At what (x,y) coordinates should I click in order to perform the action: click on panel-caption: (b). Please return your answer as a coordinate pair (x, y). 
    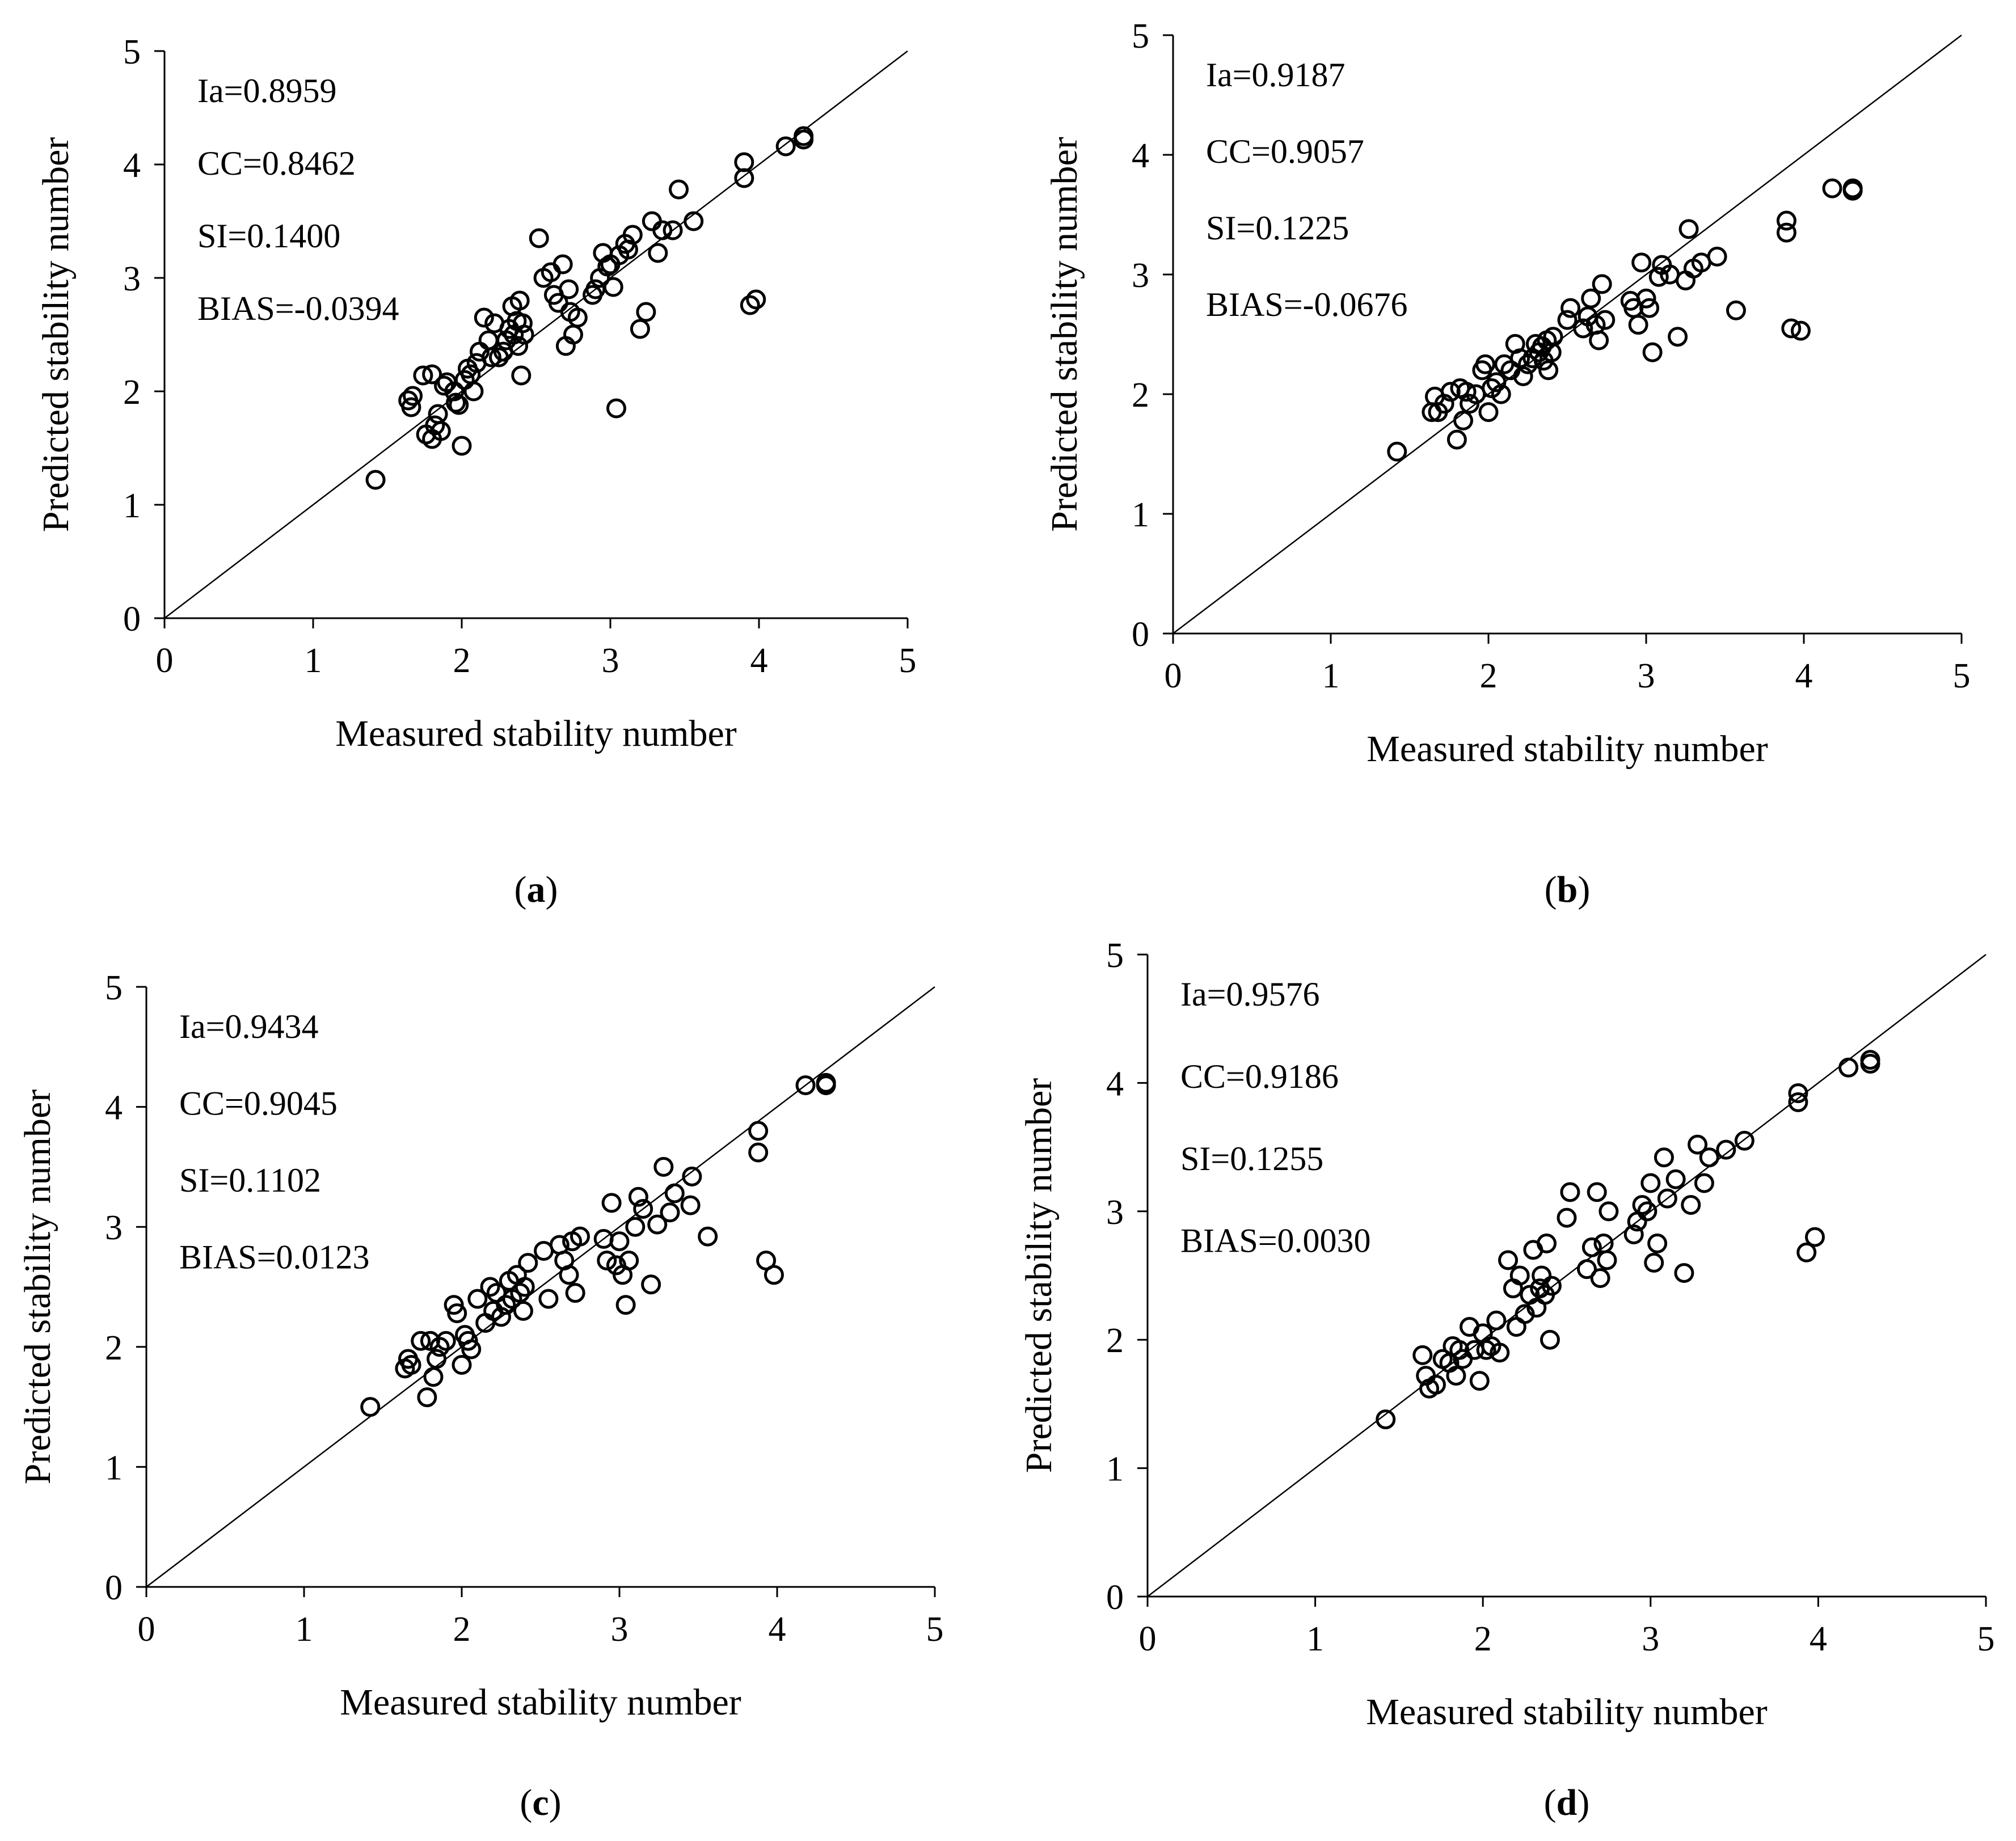
    Looking at the image, I should click on (1568, 889).